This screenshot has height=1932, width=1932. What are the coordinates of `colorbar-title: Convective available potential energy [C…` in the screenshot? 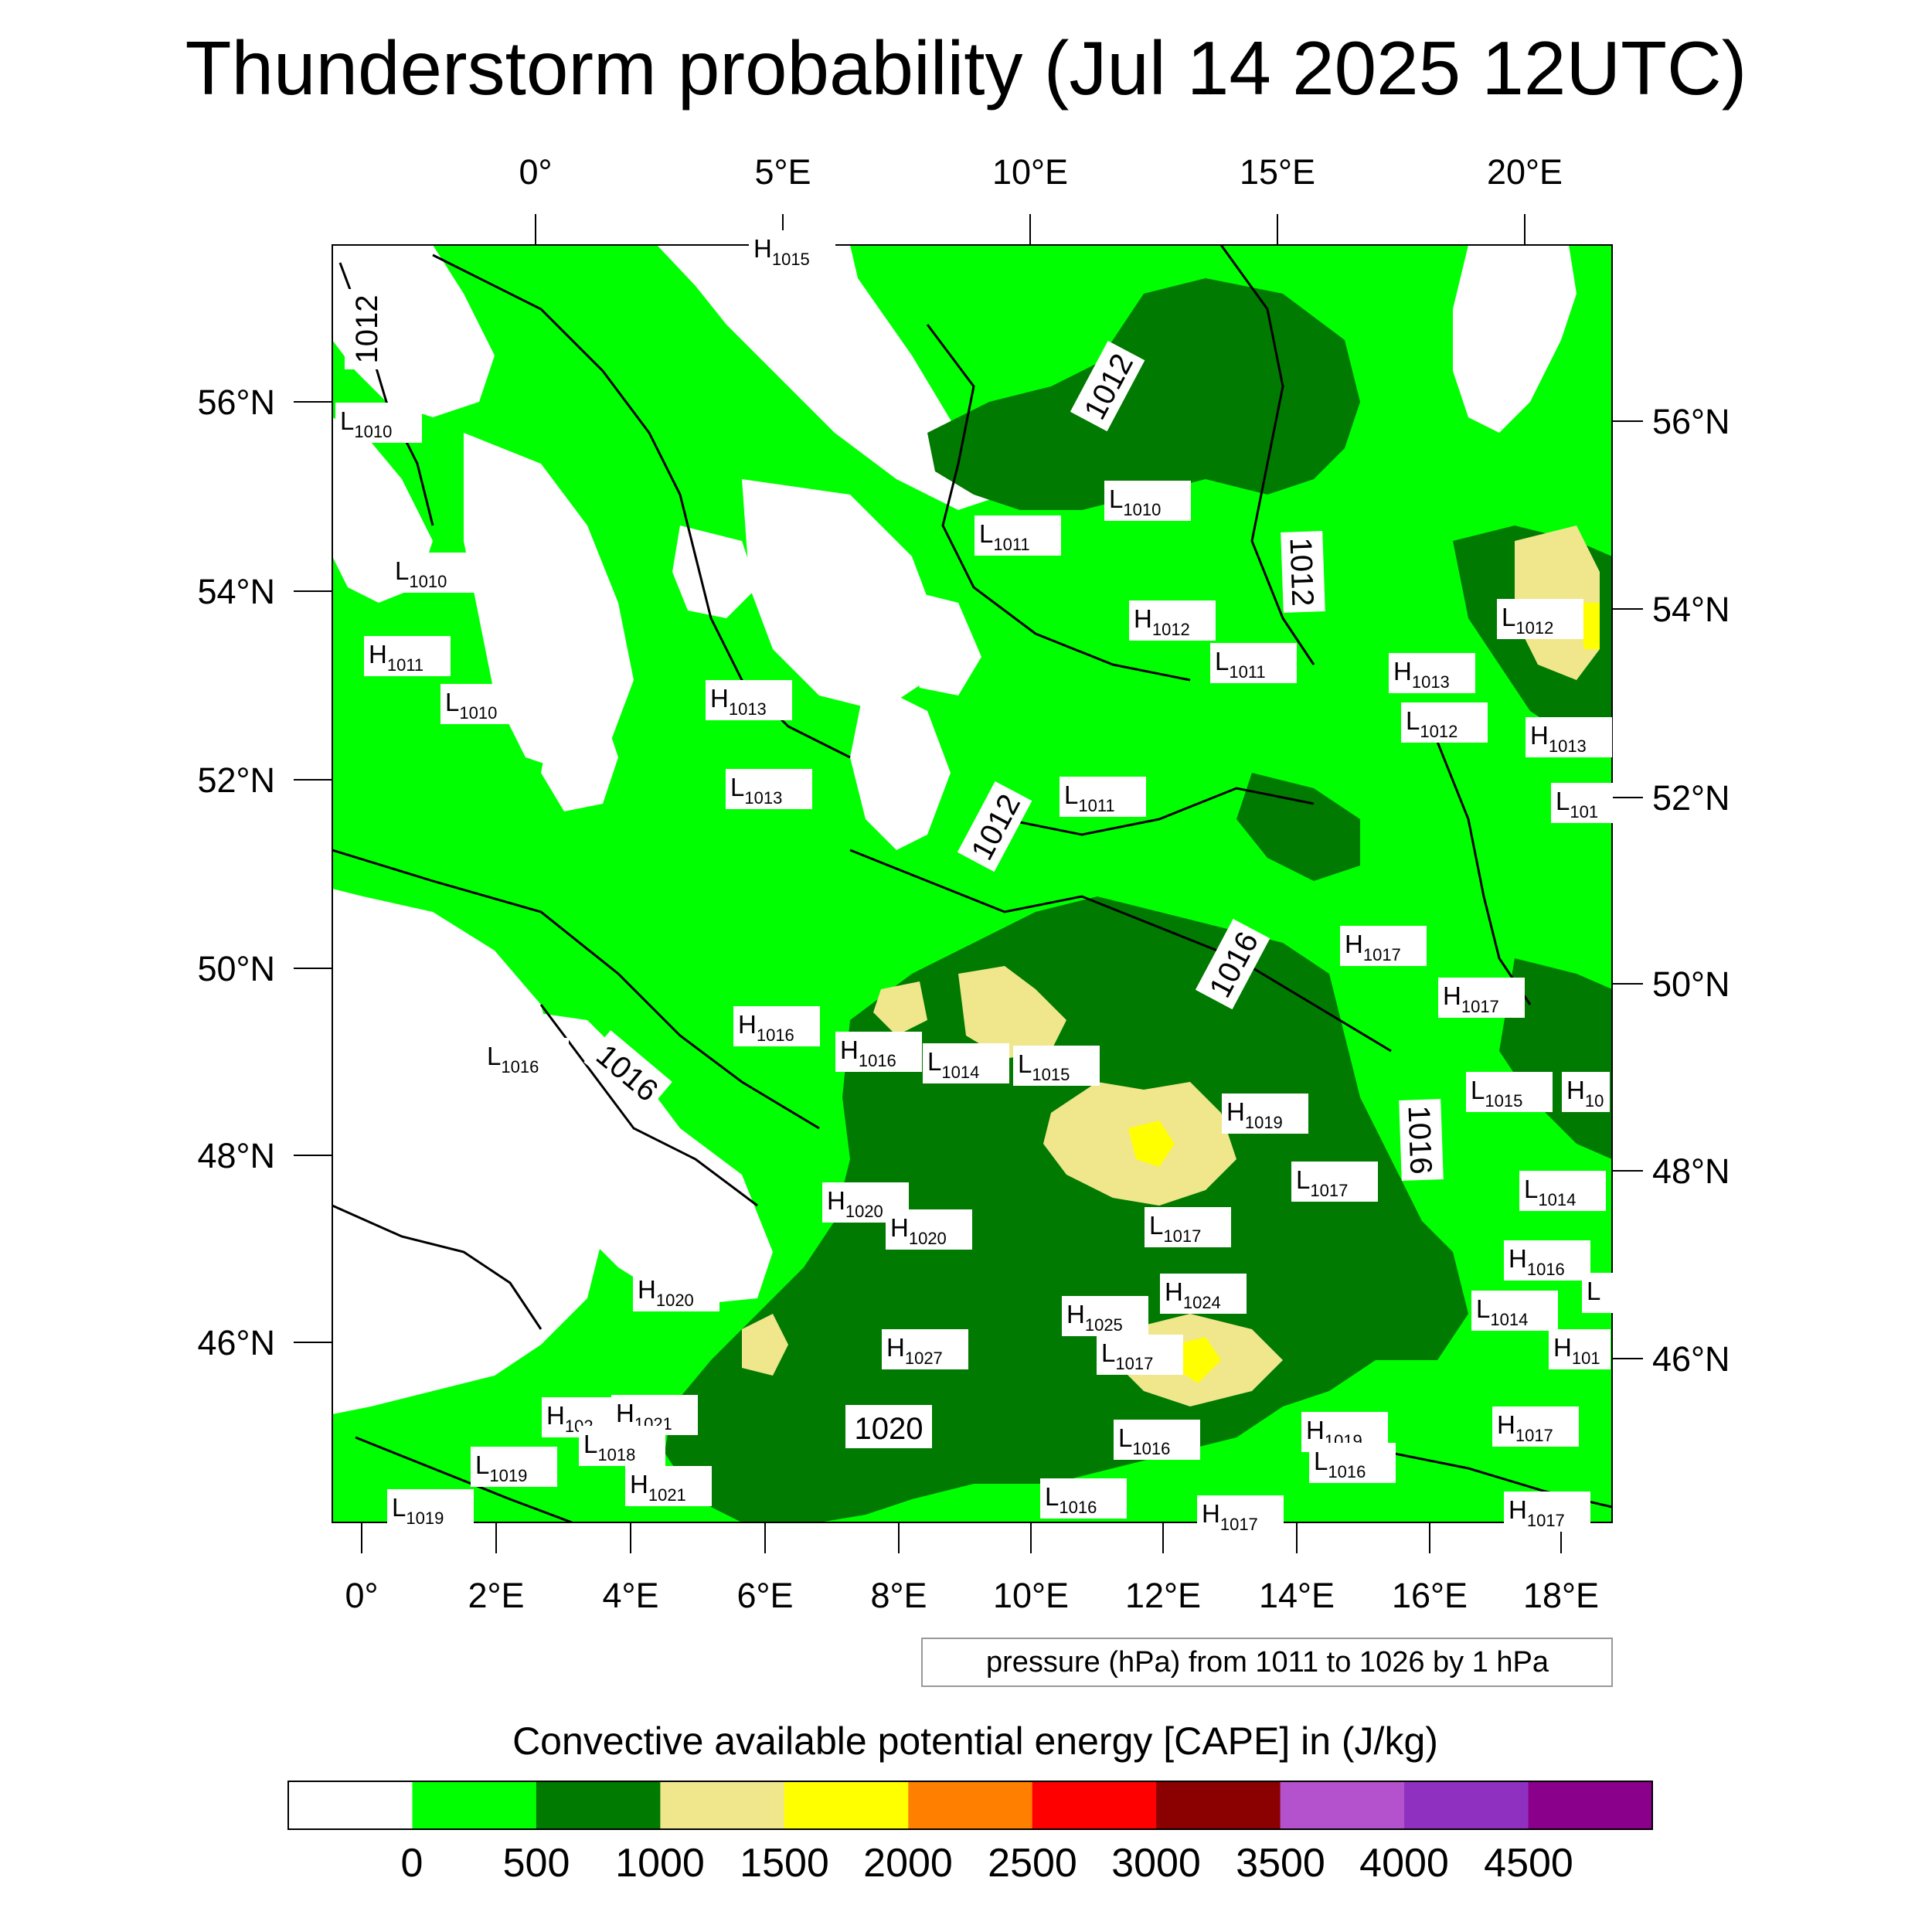 It's located at (975, 1741).